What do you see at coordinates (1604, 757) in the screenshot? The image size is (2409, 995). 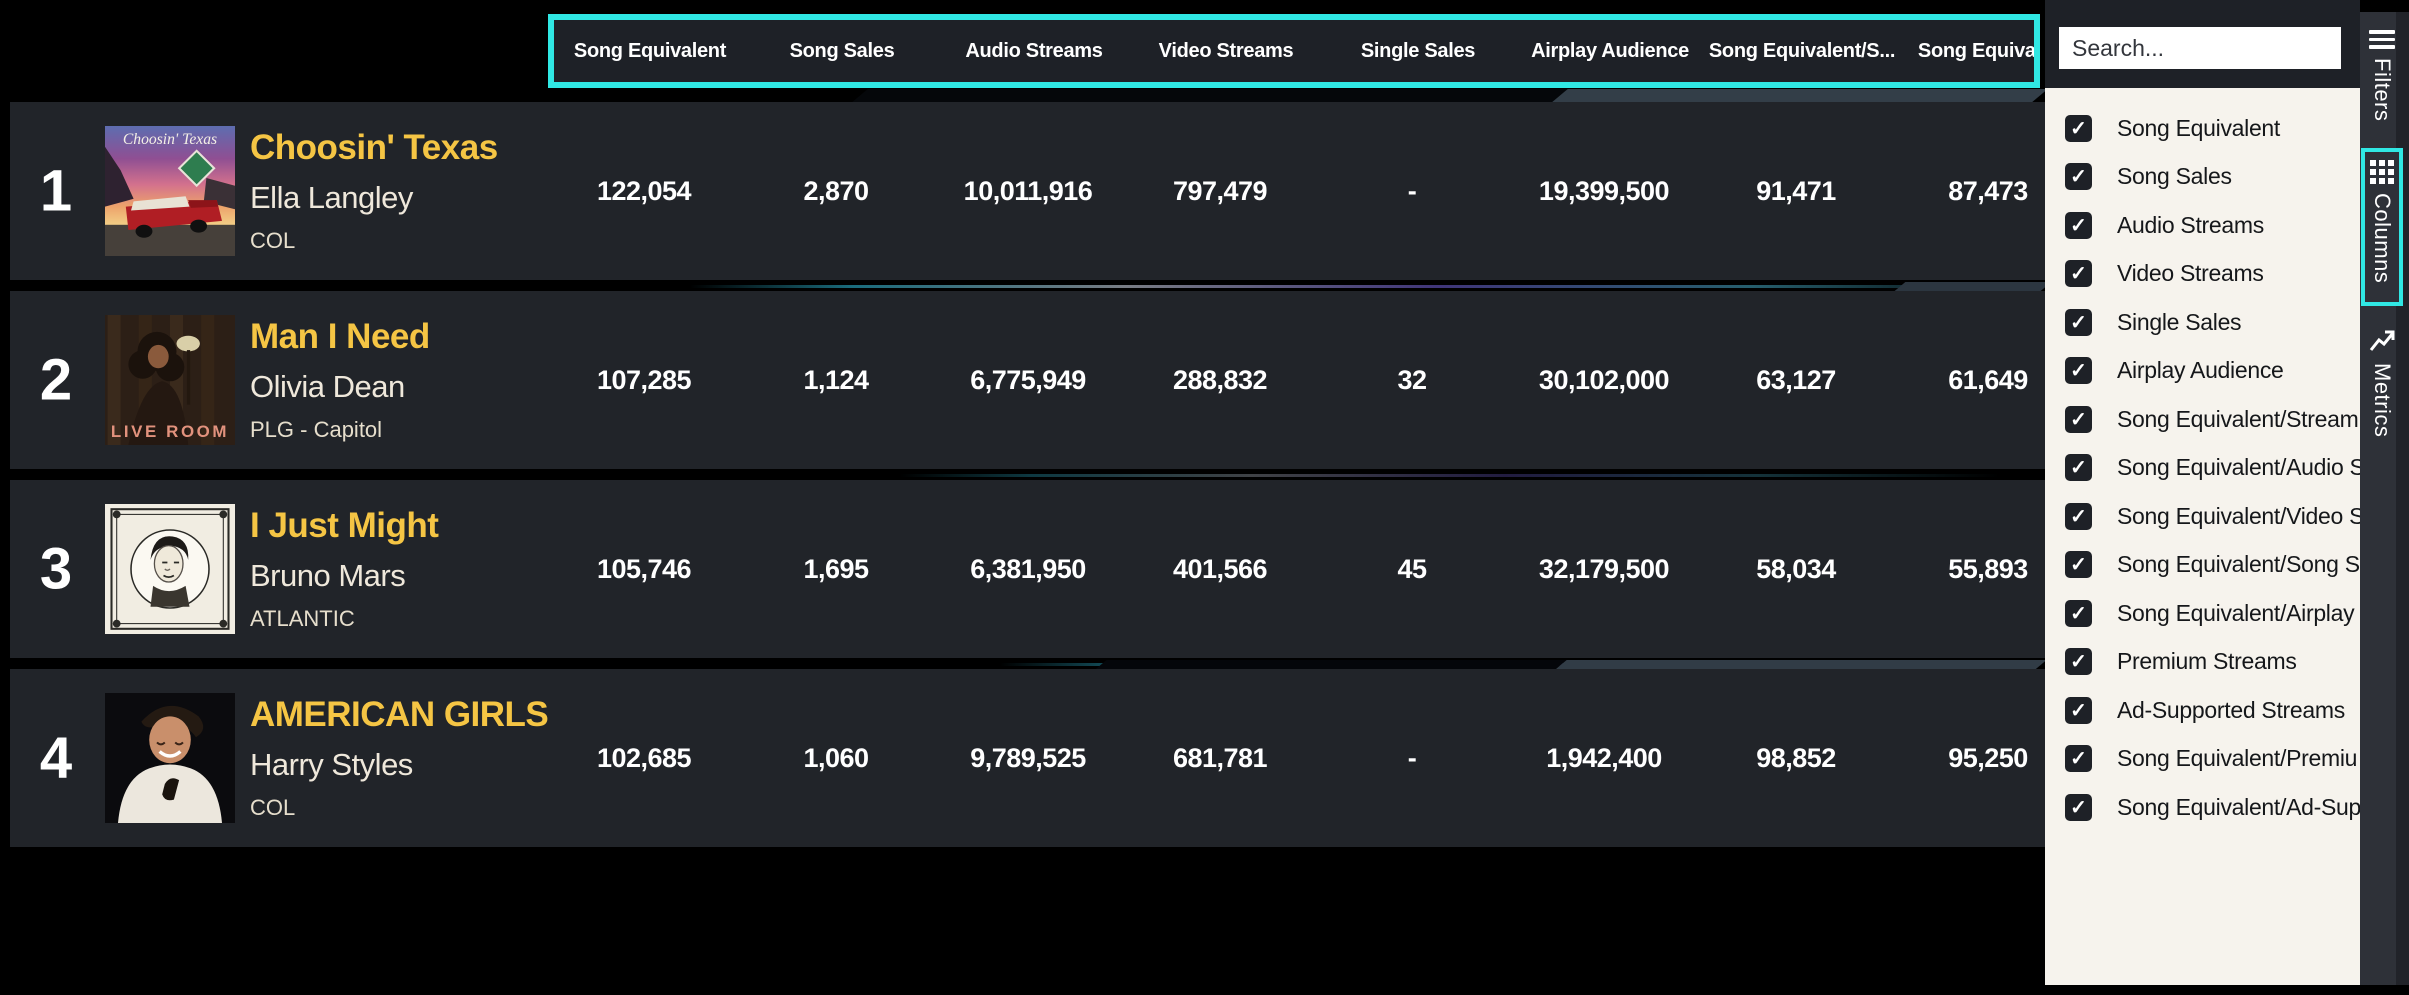 I see `metric-value: 1,942,400` at bounding box center [1604, 757].